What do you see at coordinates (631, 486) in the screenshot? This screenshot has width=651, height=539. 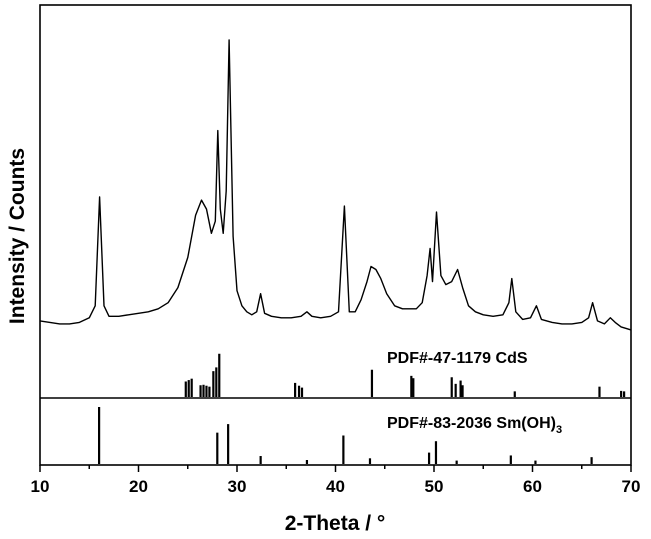 I see `x-tick-label: 70` at bounding box center [631, 486].